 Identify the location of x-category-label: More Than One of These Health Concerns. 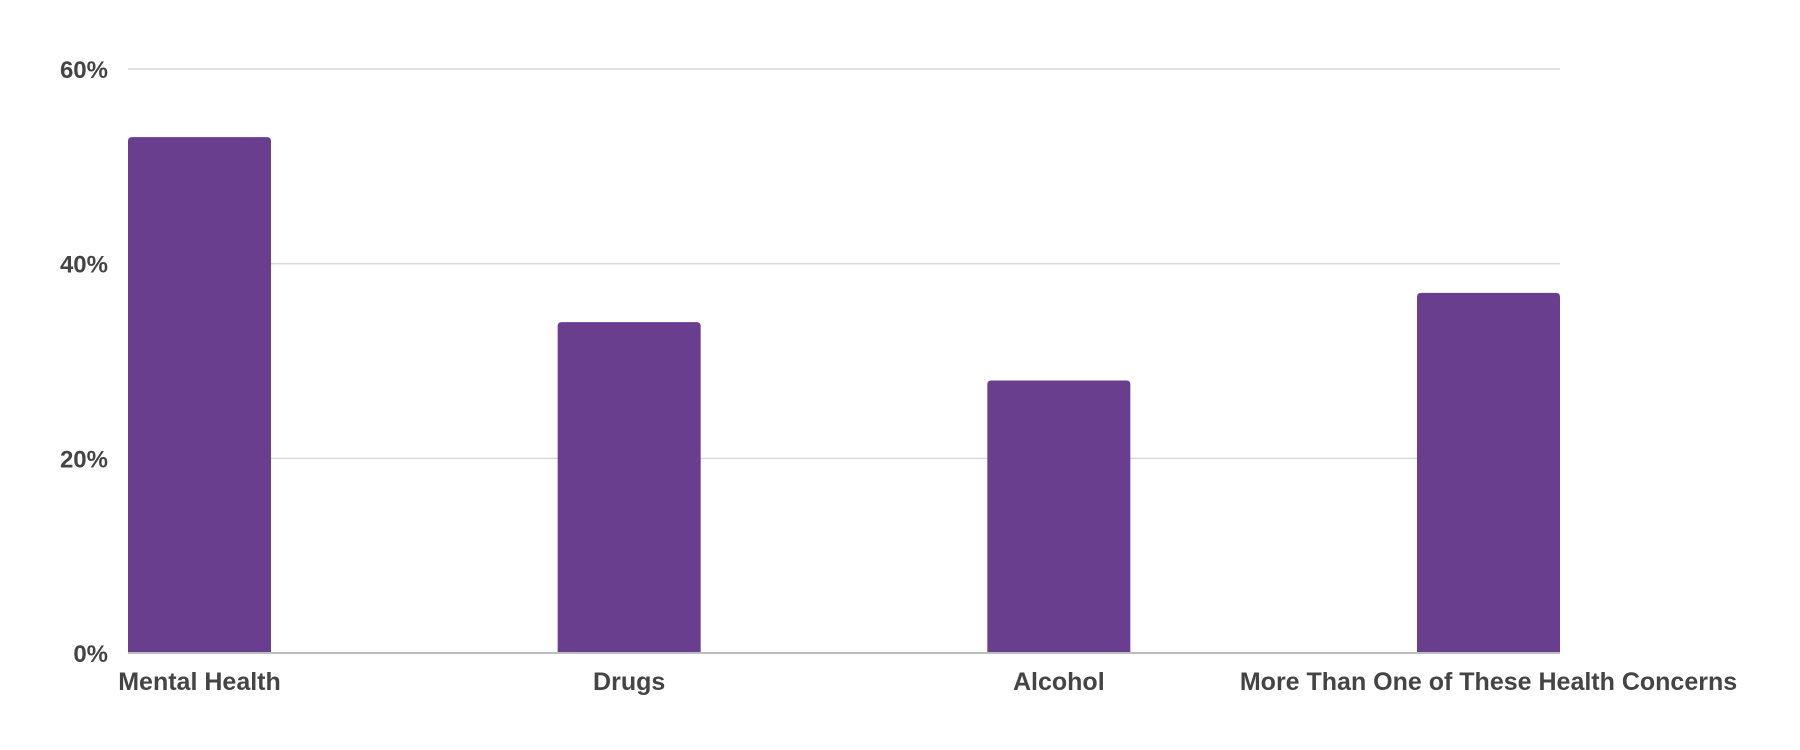
(1488, 682).